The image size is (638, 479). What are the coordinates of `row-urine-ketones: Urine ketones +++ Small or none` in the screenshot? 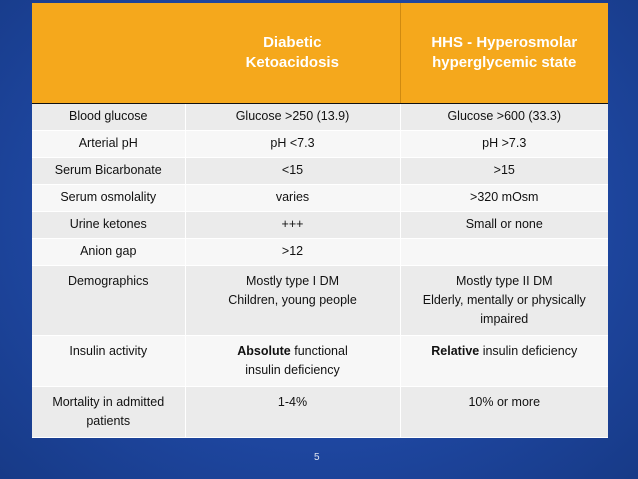 It's located at (320, 225).